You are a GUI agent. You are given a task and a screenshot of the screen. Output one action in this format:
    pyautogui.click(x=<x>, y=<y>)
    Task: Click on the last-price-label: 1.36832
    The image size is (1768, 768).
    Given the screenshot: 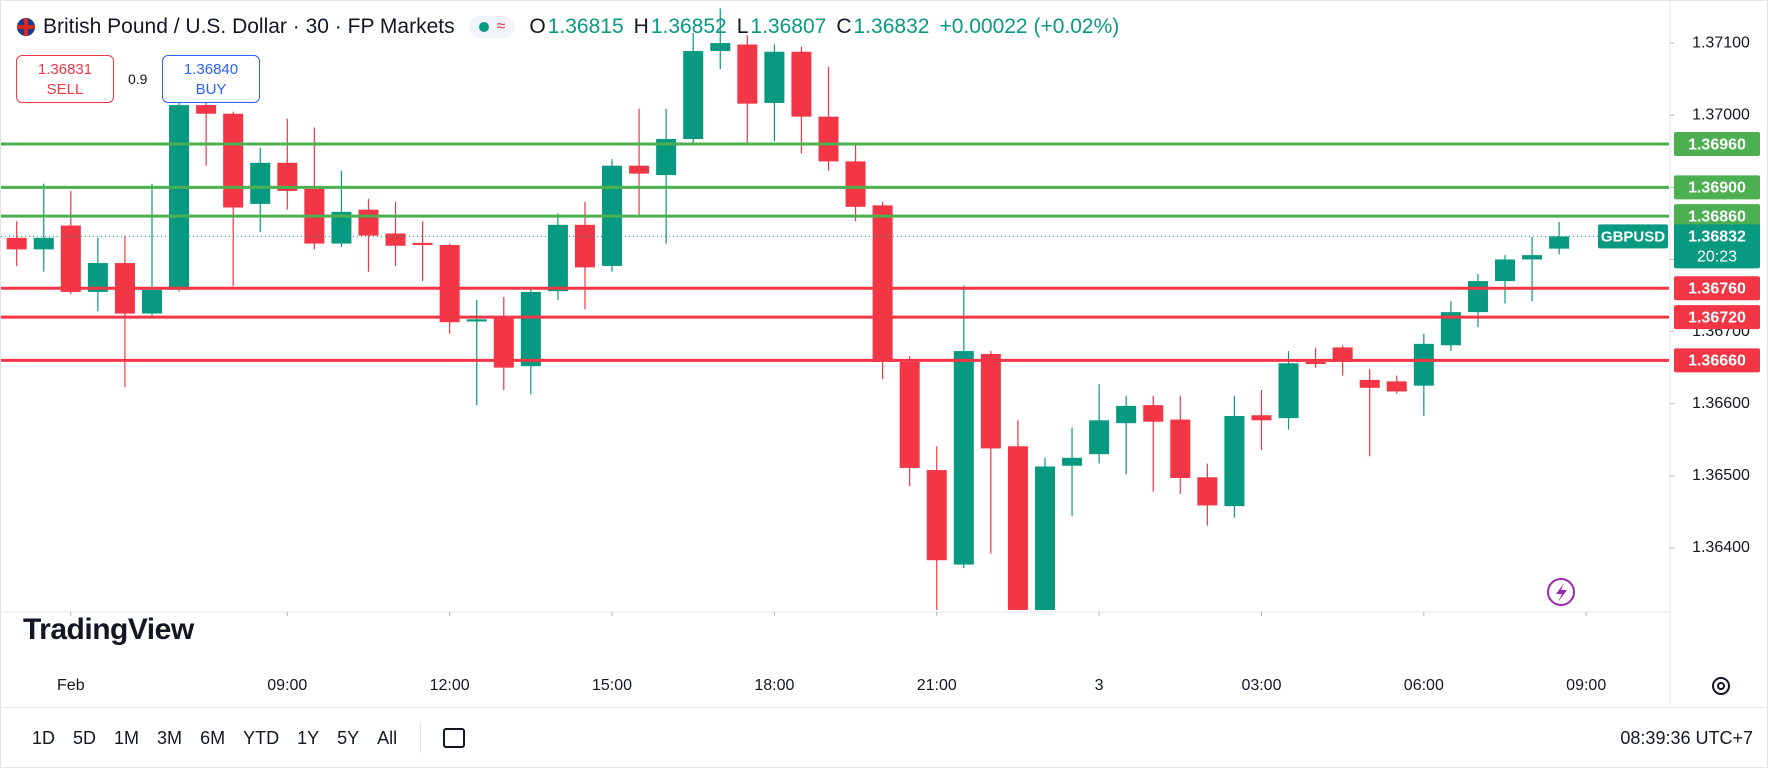 What is the action you would take?
    pyautogui.click(x=1717, y=237)
    